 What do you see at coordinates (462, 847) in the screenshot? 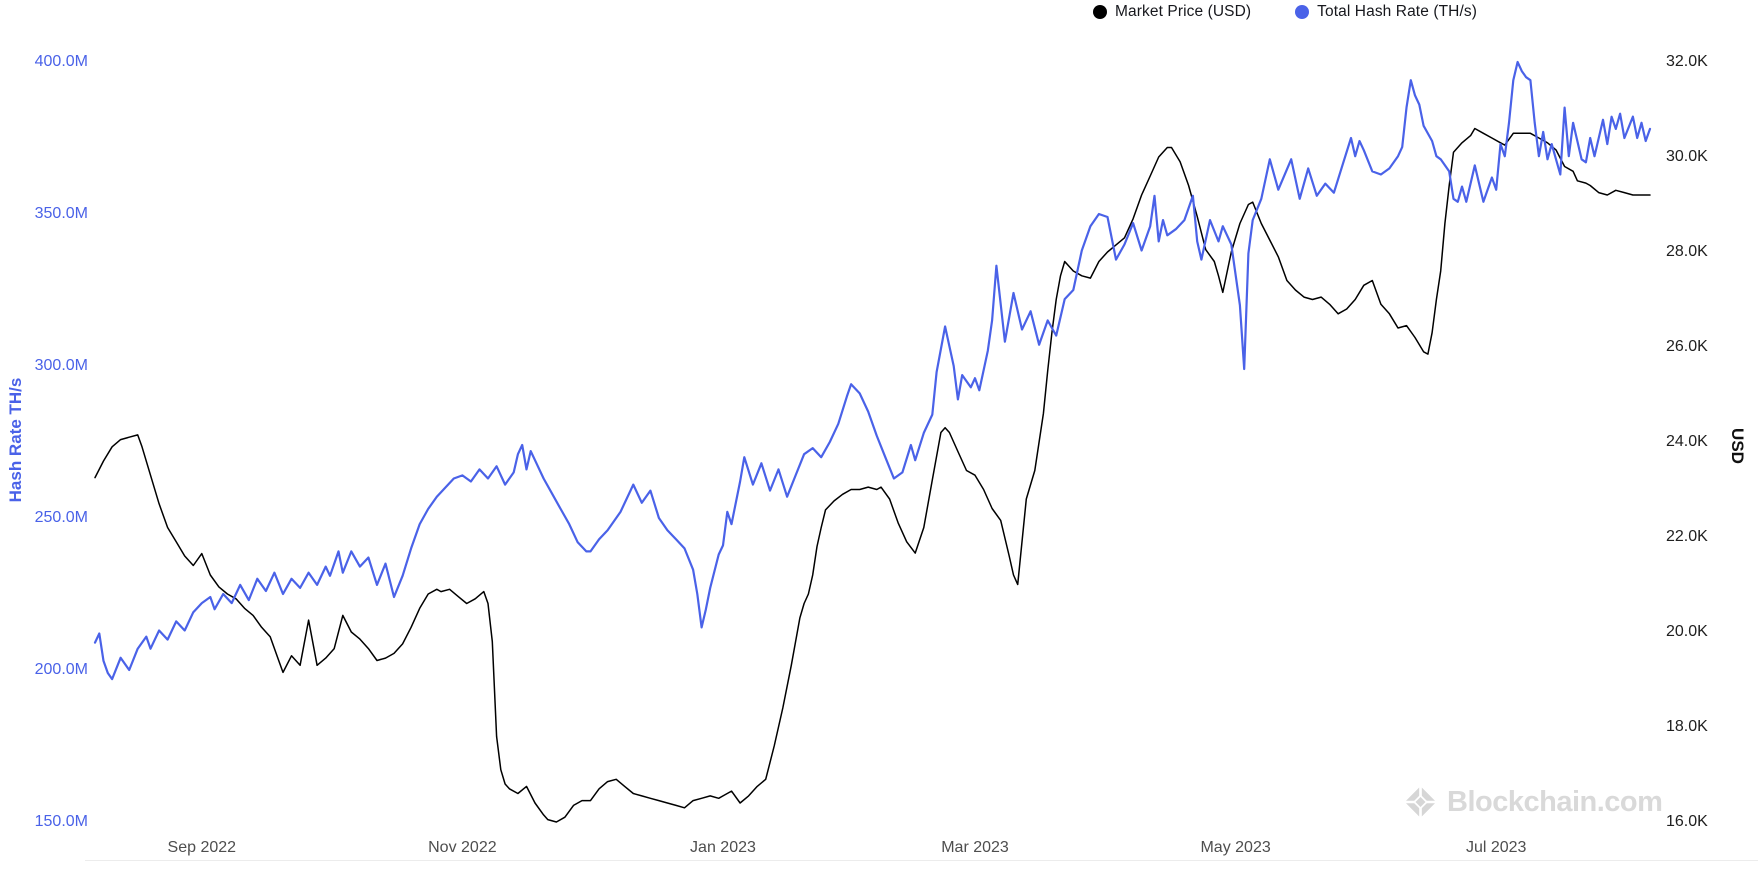
I see `x-tick-label: Nov 2022` at bounding box center [462, 847].